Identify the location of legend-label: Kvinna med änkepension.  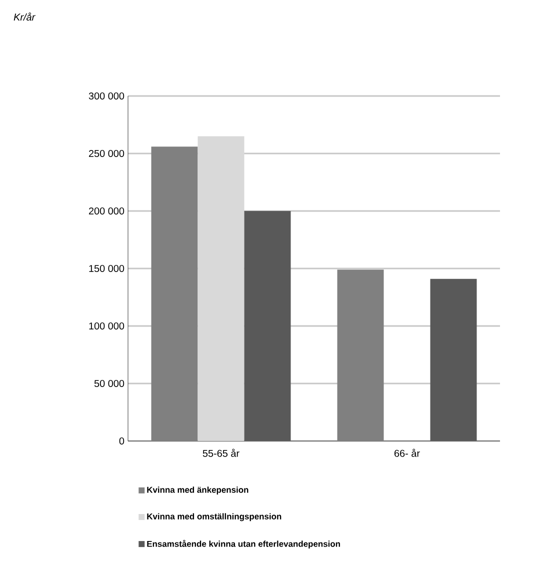
(197, 490).